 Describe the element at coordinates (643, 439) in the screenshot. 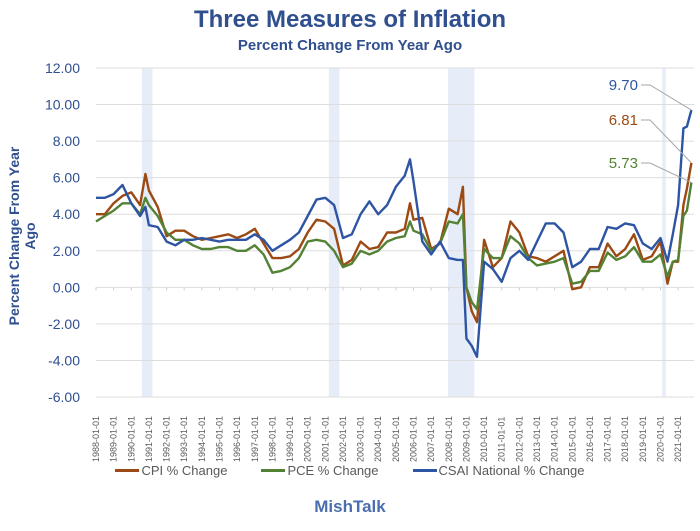

I see `x-tick-label: 2019-01-01` at that location.